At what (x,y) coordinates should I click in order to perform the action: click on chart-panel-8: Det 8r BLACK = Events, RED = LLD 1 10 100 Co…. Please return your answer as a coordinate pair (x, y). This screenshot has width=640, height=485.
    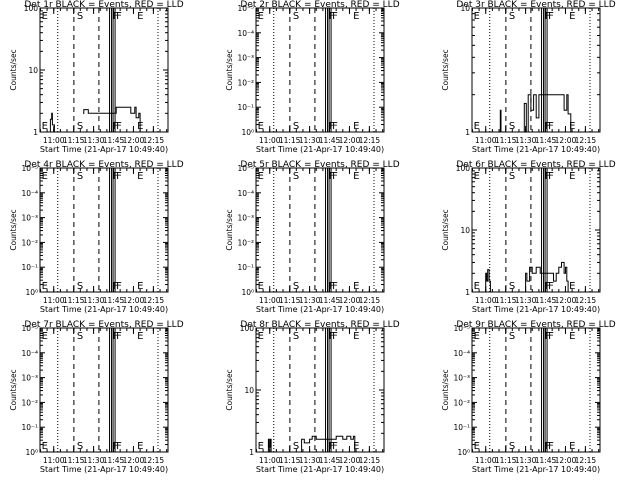
    Looking at the image, I should click on (312, 397).